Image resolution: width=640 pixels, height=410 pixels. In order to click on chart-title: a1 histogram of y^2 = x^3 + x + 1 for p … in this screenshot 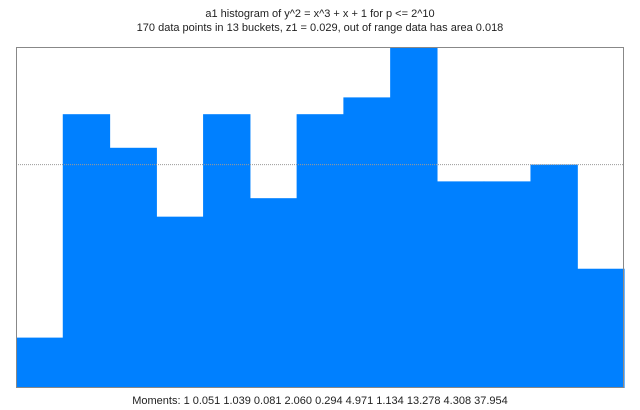, I will do `click(320, 14)`.